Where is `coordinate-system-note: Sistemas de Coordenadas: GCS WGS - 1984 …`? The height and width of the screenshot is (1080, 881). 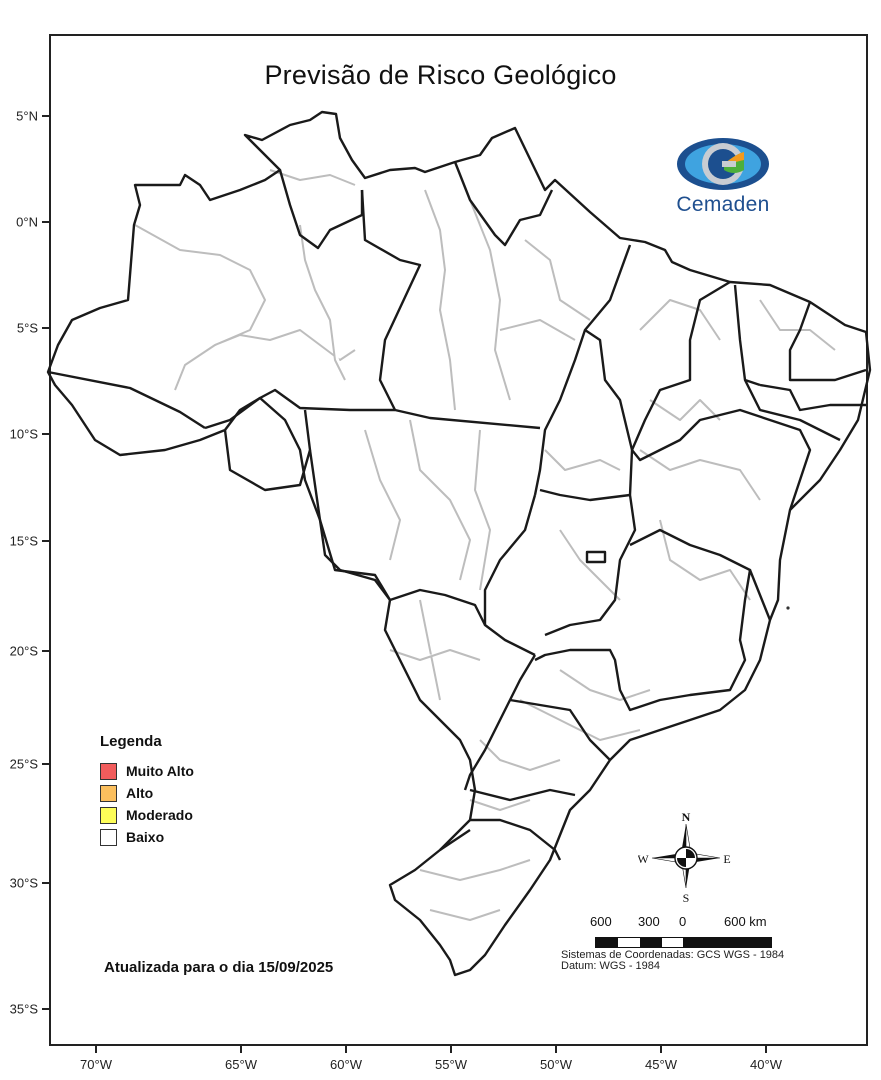 coordinate-system-note: Sistemas de Coordenadas: GCS WGS - 1984 … is located at coordinates (672, 961).